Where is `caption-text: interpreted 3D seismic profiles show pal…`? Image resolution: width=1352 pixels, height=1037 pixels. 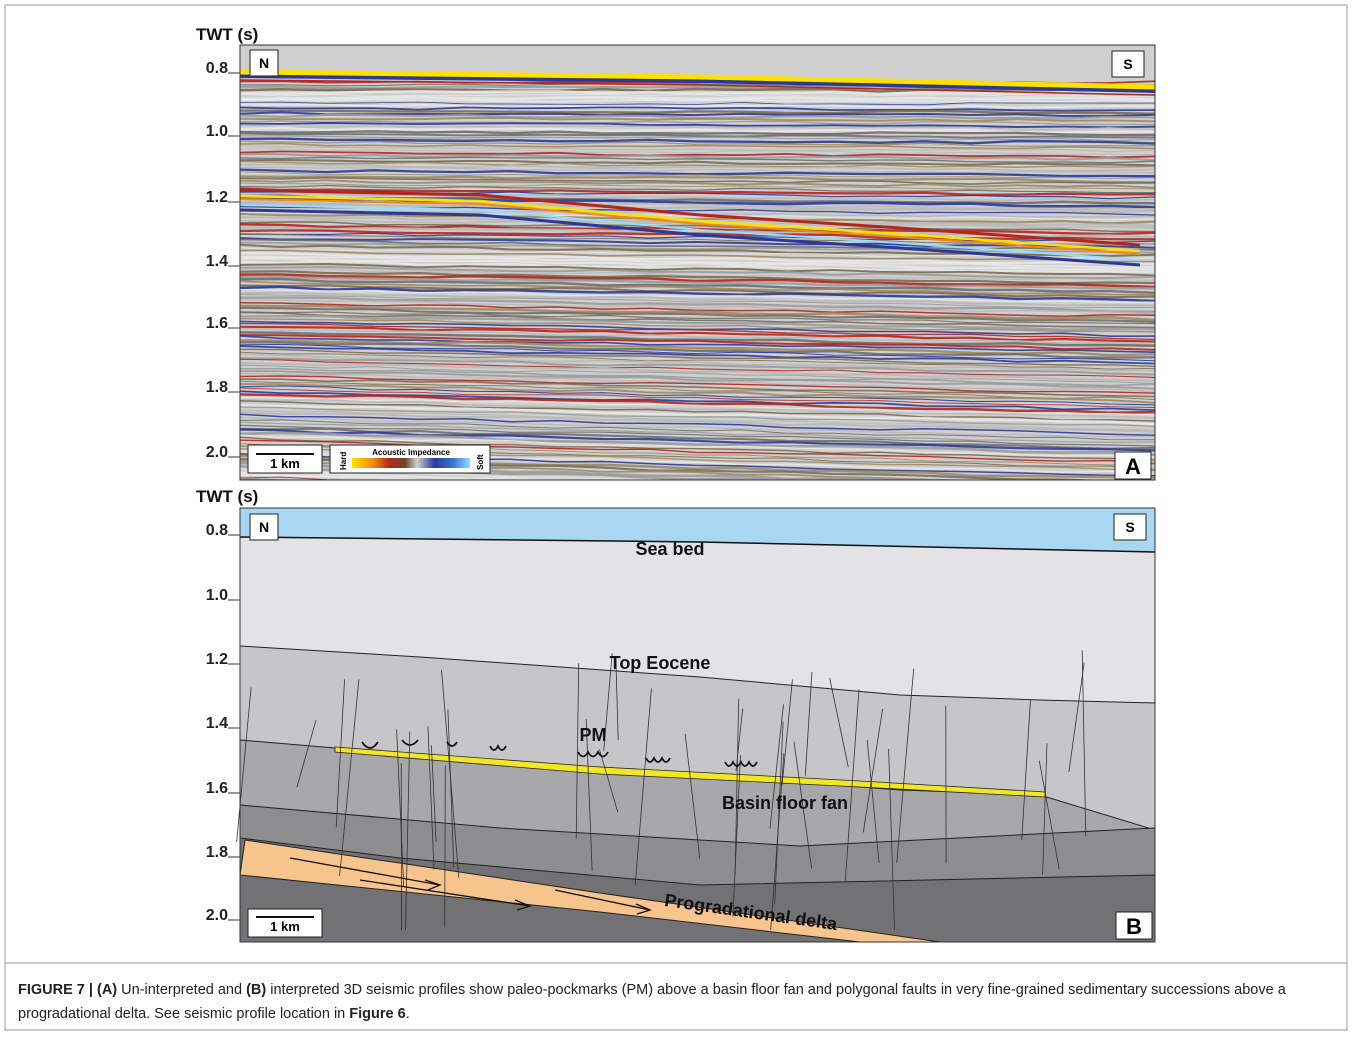 caption-text: interpreted 3D seismic profiles show pal… is located at coordinates (652, 1002).